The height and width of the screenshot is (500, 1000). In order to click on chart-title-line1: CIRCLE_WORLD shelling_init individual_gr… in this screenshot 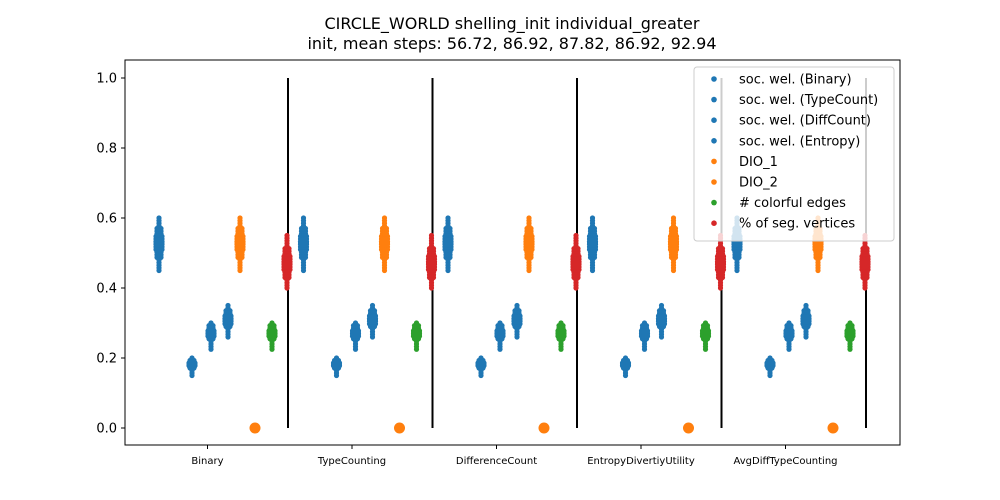, I will do `click(512, 23)`.